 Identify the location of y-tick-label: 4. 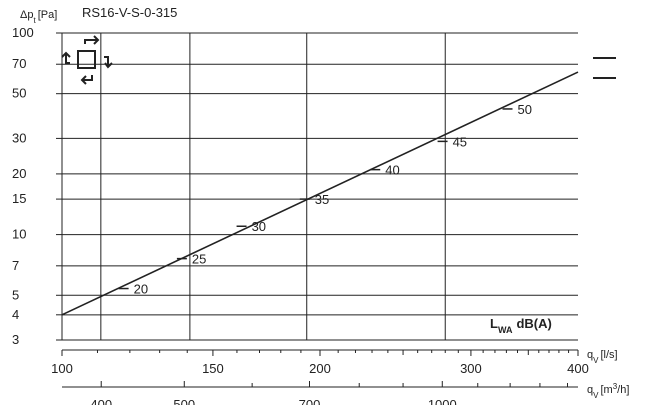
(15, 314).